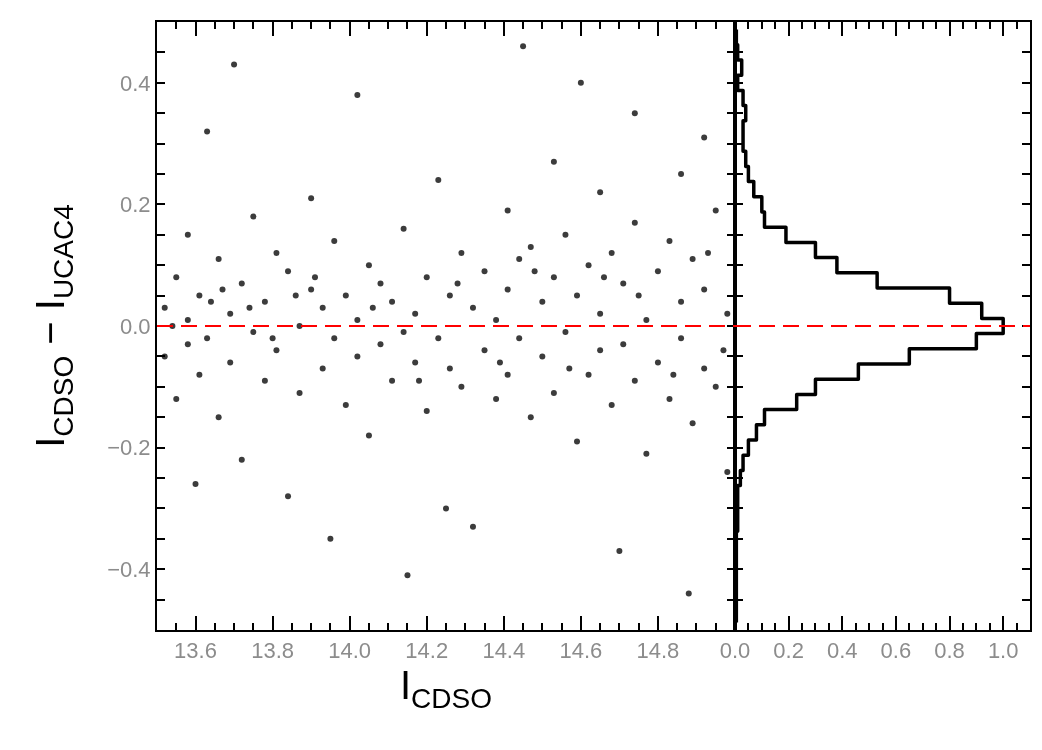 The image size is (1042, 750). Describe the element at coordinates (427, 651) in the screenshot. I see `x-tick-label: 14.2` at that location.